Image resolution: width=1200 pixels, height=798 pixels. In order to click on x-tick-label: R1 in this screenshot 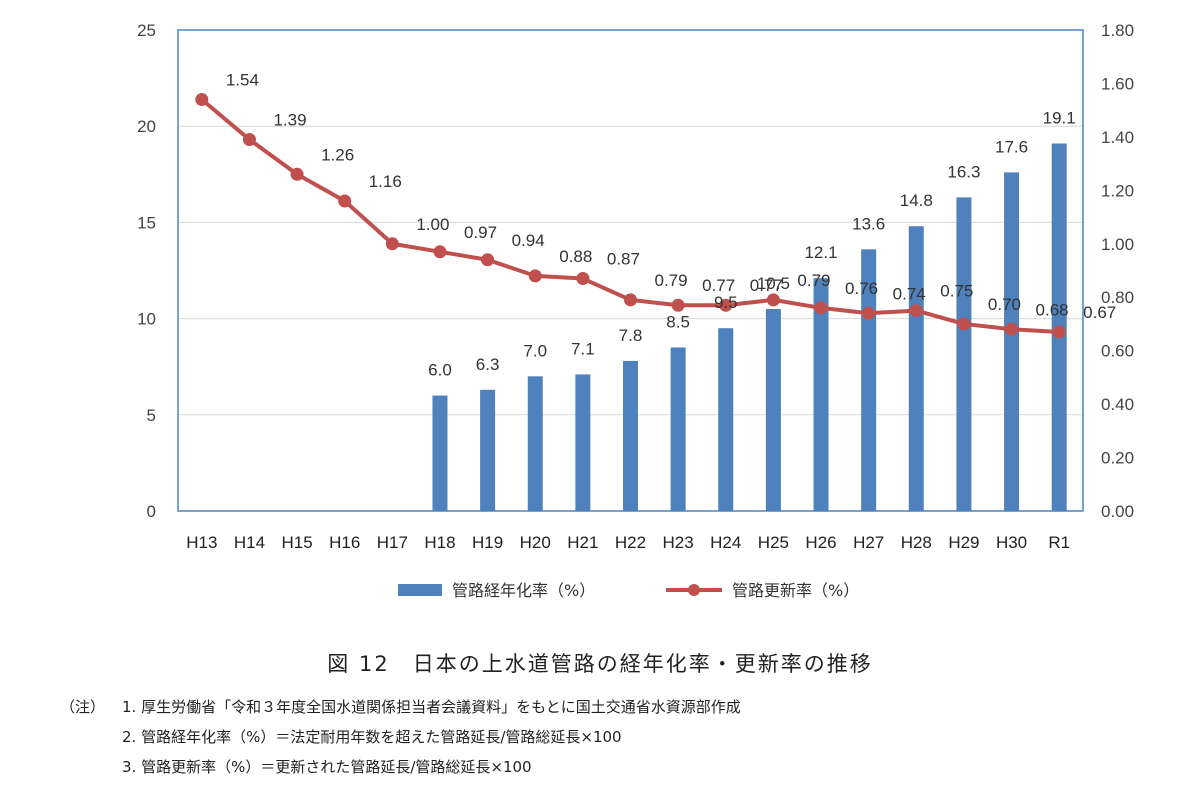, I will do `click(1059, 542)`.